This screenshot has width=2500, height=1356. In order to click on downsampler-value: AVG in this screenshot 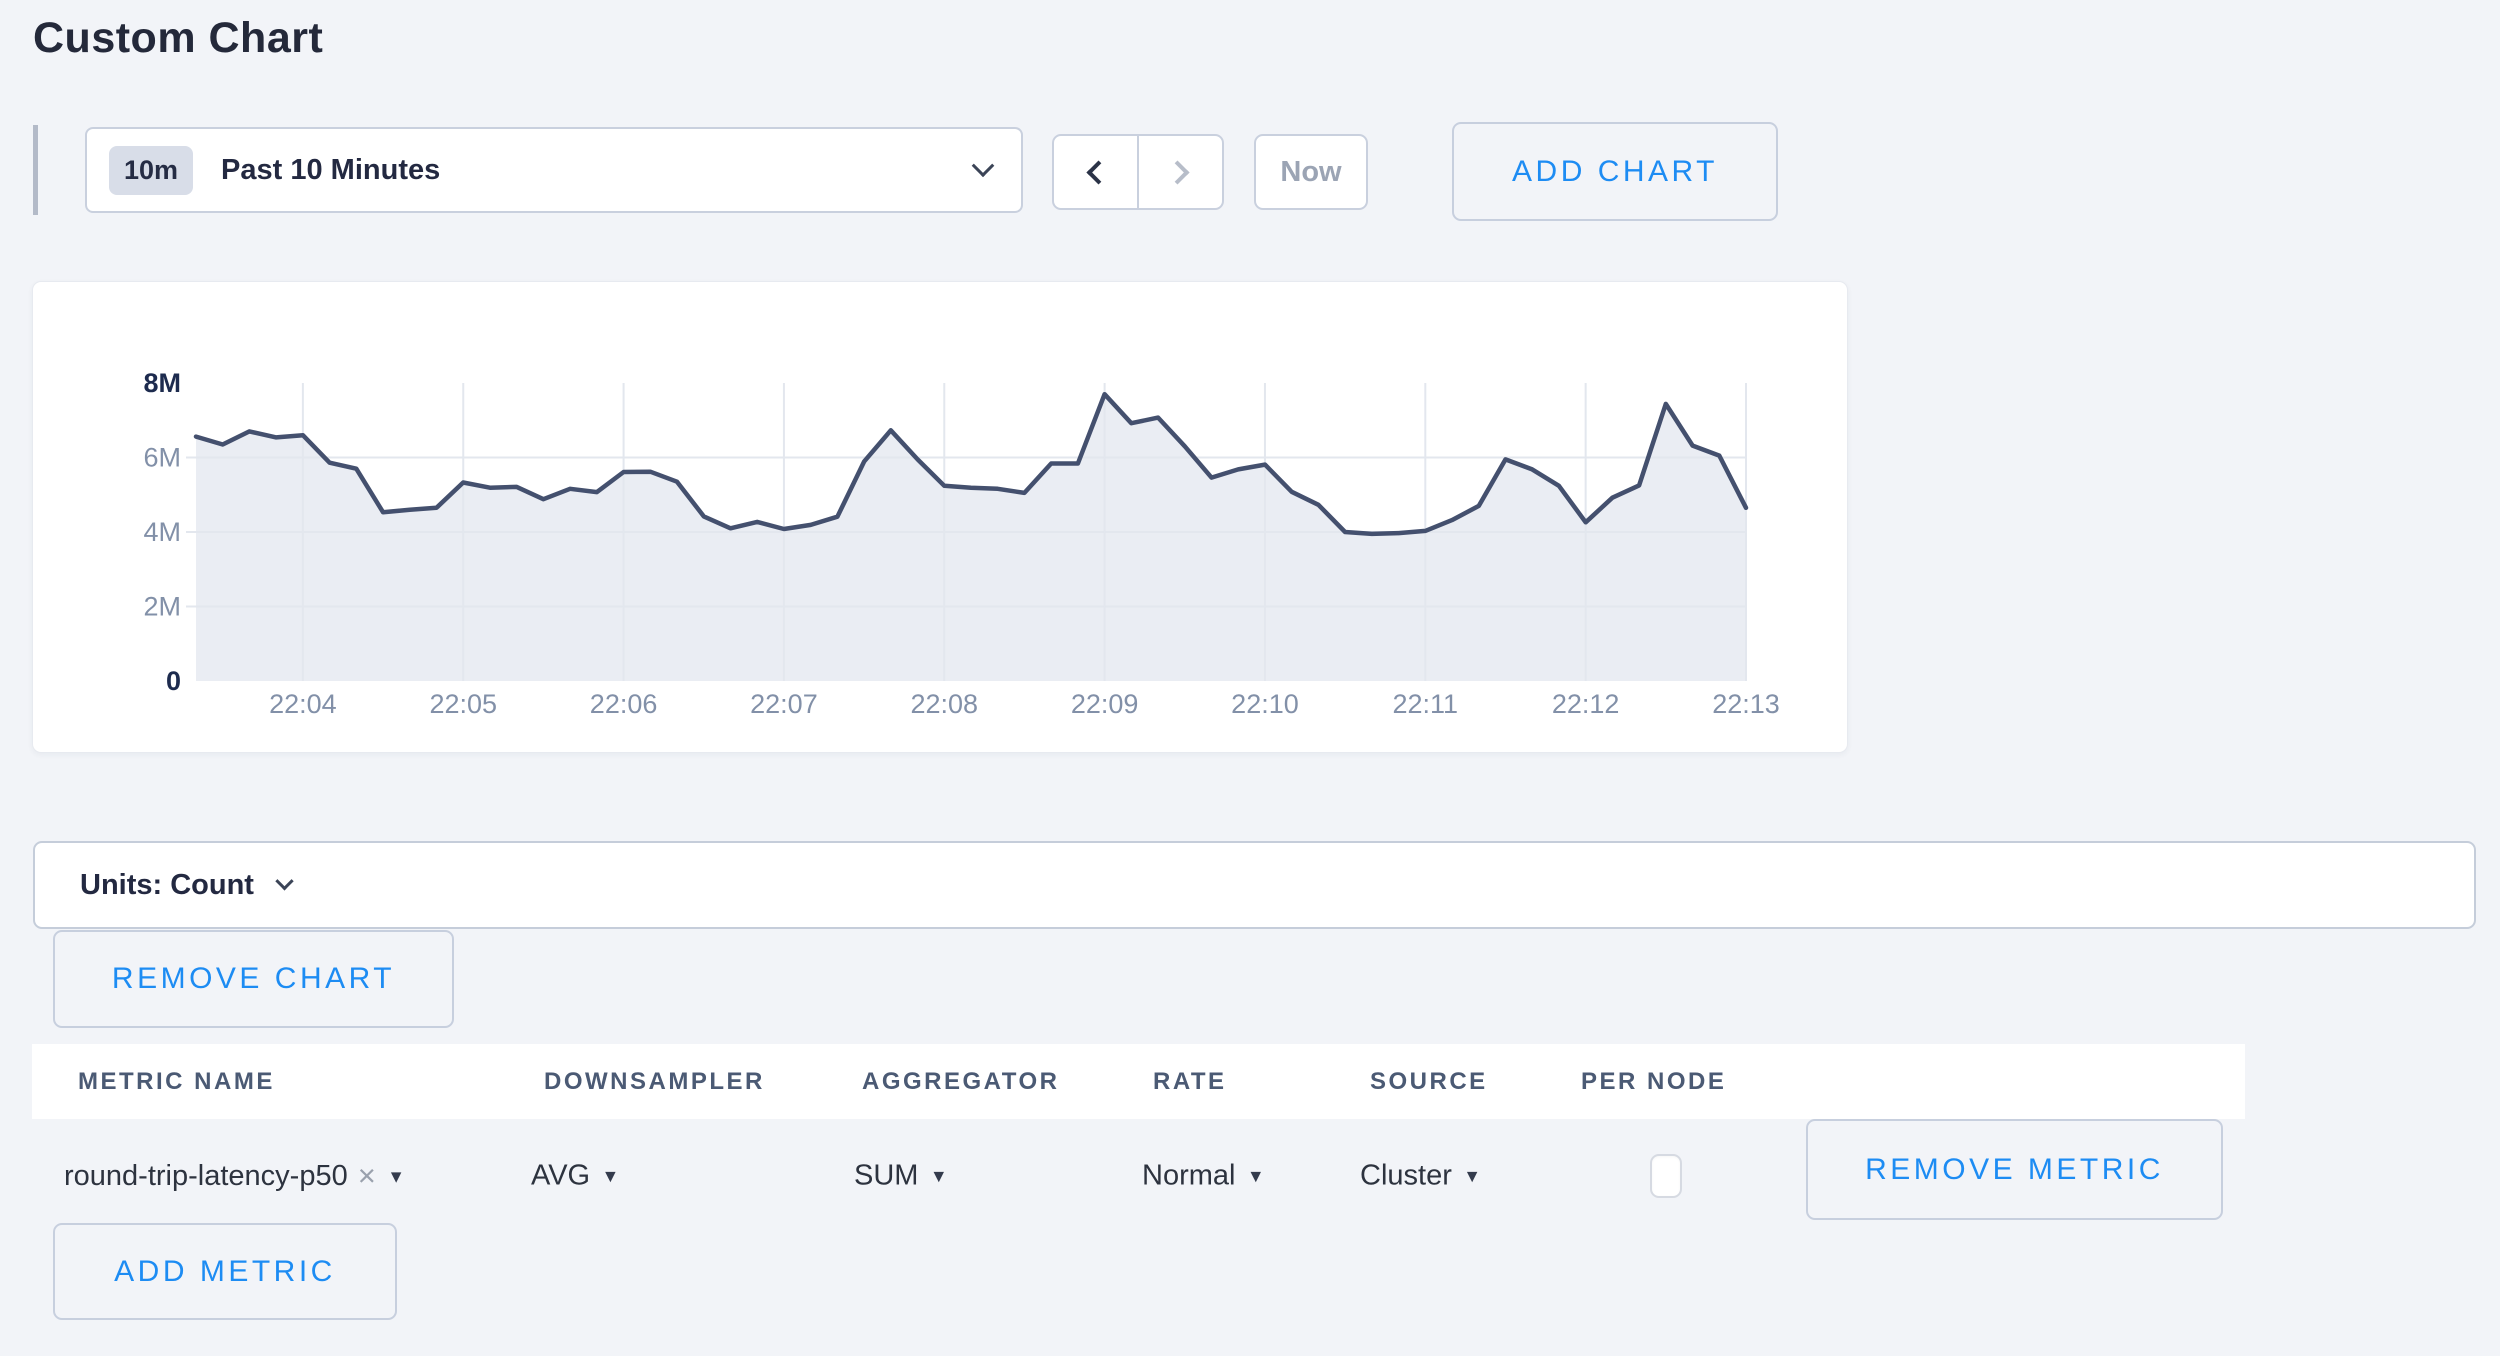, I will do `click(561, 1175)`.